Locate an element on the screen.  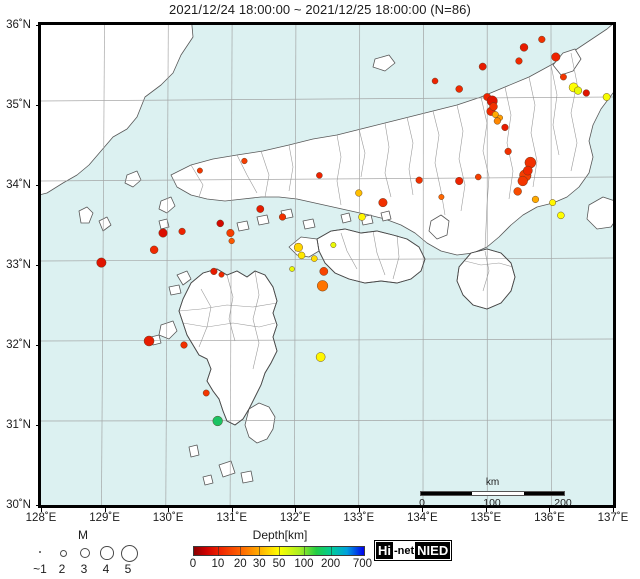
logo-hi-text: Hi is located at coordinates (384, 550).